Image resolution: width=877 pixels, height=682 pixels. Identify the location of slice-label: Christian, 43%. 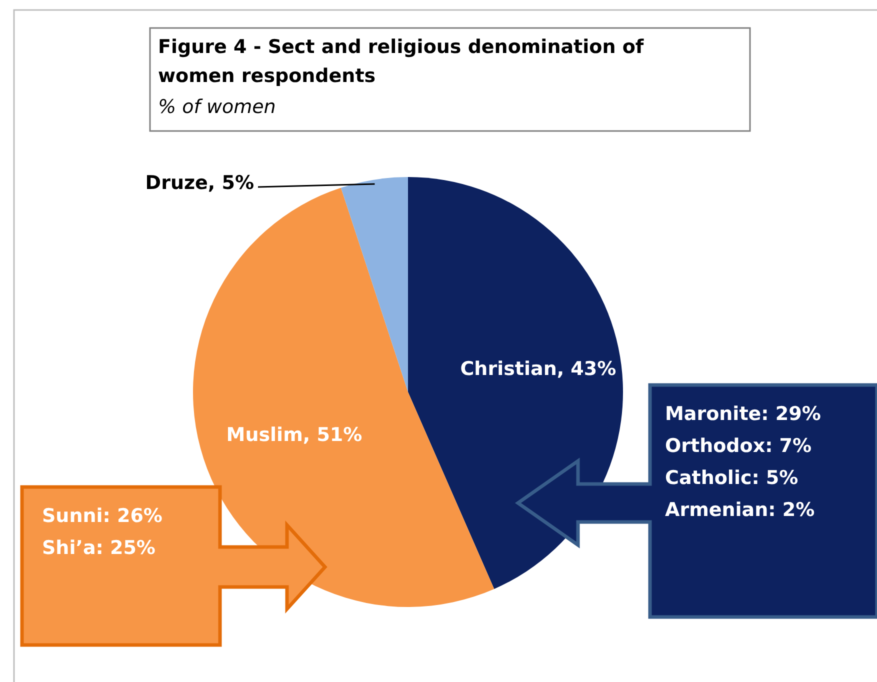
(538, 369).